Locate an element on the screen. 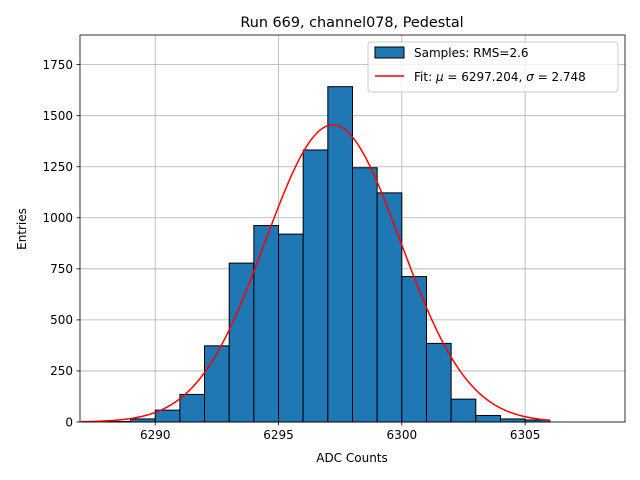 The width and height of the screenshot is (640, 480). x-tick-label: 6295 is located at coordinates (278, 435).